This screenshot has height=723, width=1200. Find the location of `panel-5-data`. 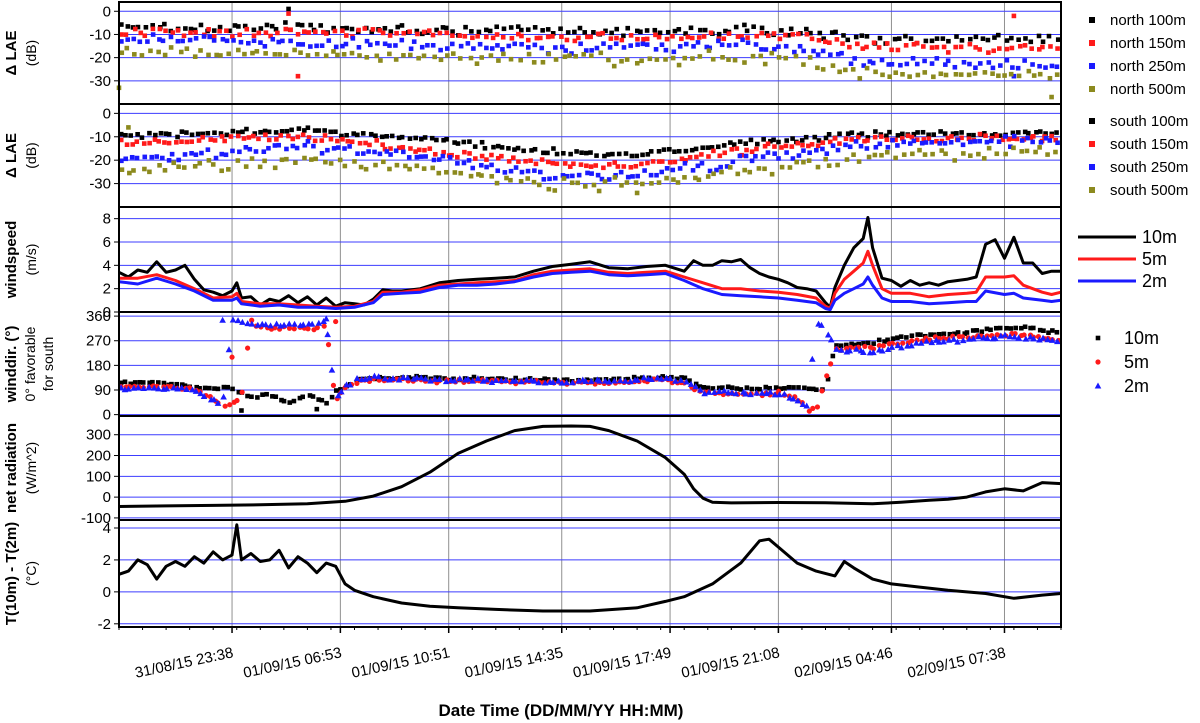

panel-5-data is located at coordinates (590, 466).